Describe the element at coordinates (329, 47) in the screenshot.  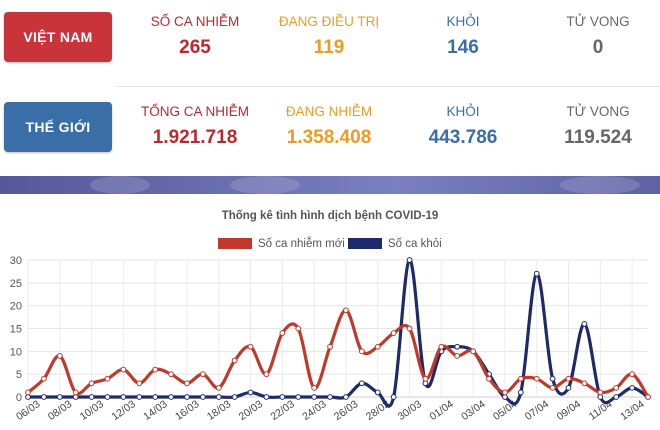
I see `vietnam-treating-value: 119` at that location.